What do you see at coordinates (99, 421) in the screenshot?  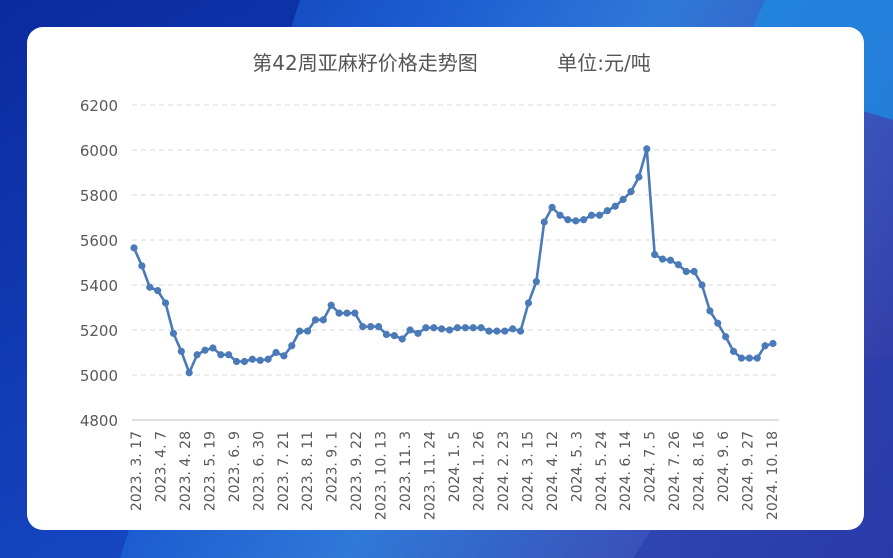 I see `y-tick-label: 4800` at bounding box center [99, 421].